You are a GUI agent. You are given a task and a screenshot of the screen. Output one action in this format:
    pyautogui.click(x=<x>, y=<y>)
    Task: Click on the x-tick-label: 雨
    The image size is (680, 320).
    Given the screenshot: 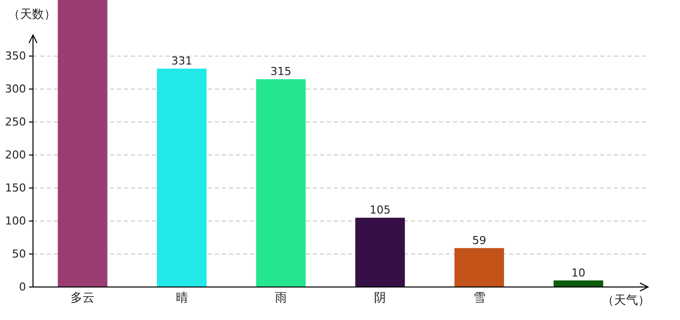 What is the action you would take?
    pyautogui.click(x=280, y=297)
    